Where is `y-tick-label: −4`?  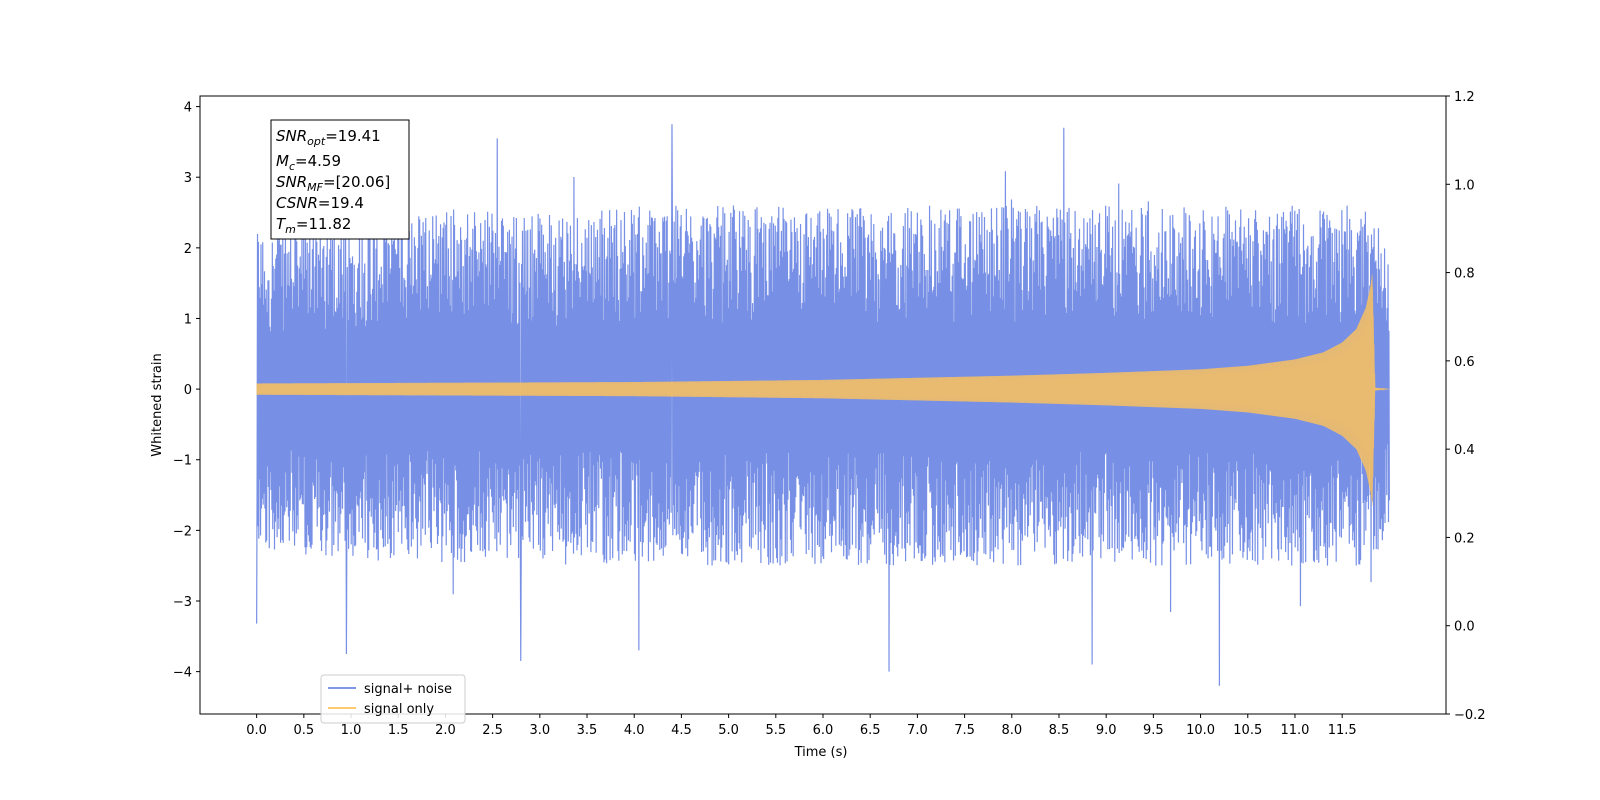
y-tick-label: −4 is located at coordinates (182, 673).